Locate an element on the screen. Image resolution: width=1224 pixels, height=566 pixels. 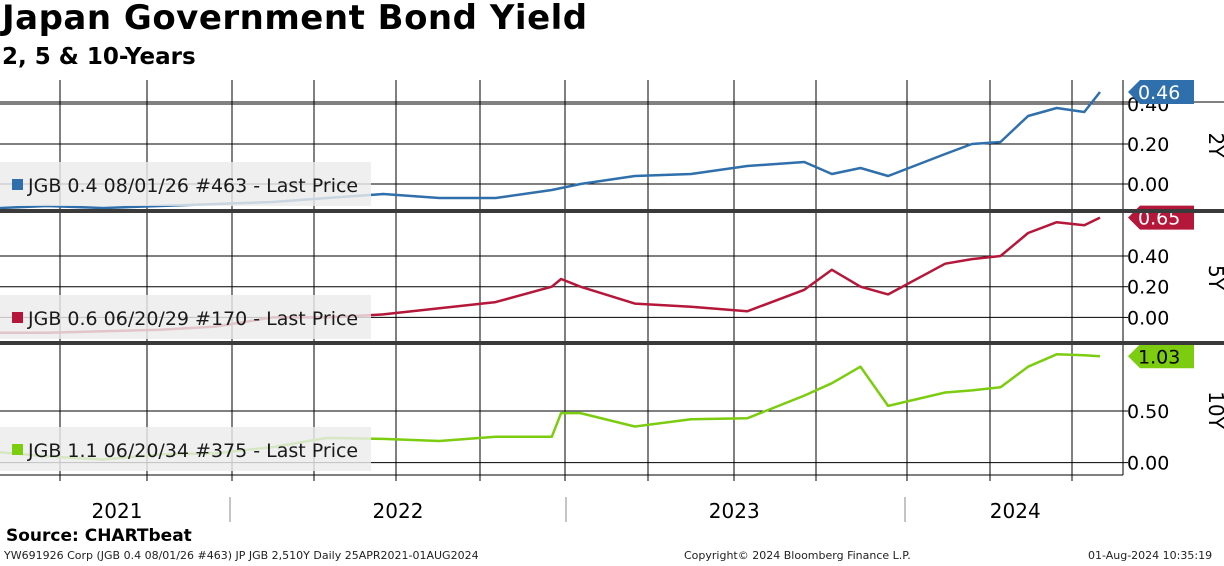
legend-swatch-10Y is located at coordinates (17, 449).